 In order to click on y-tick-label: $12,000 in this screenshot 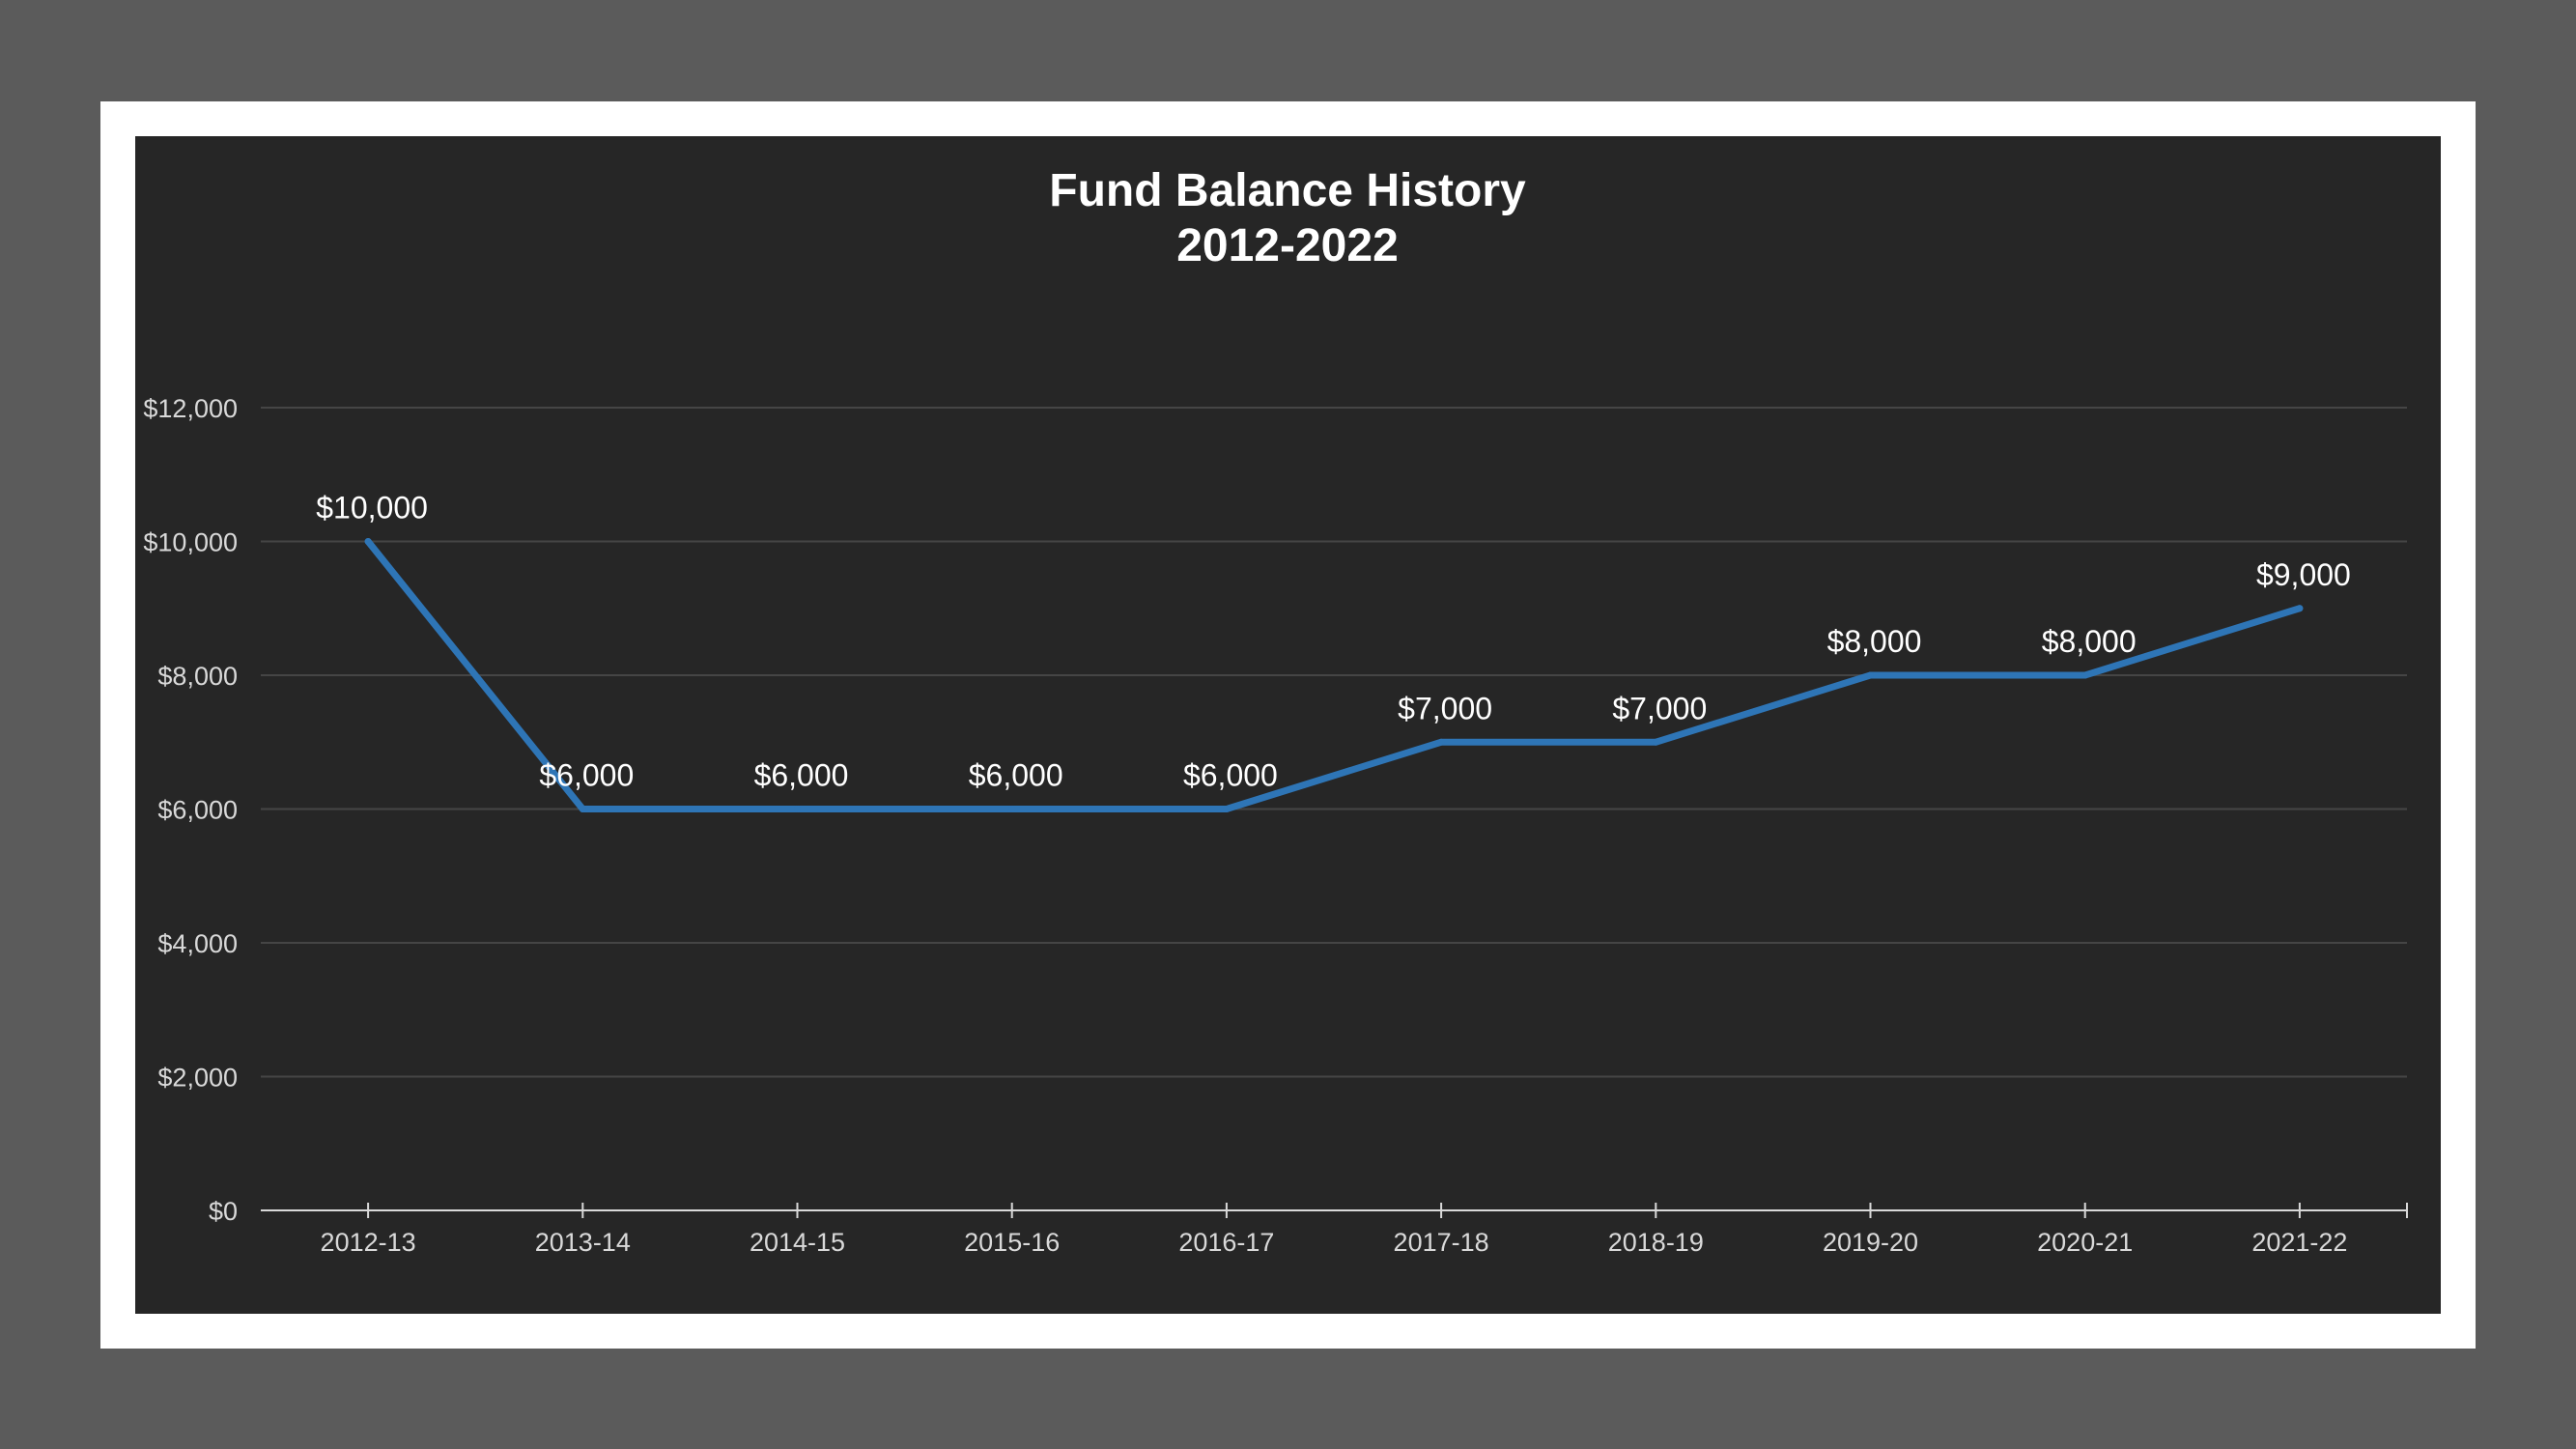, I will do `click(190, 408)`.